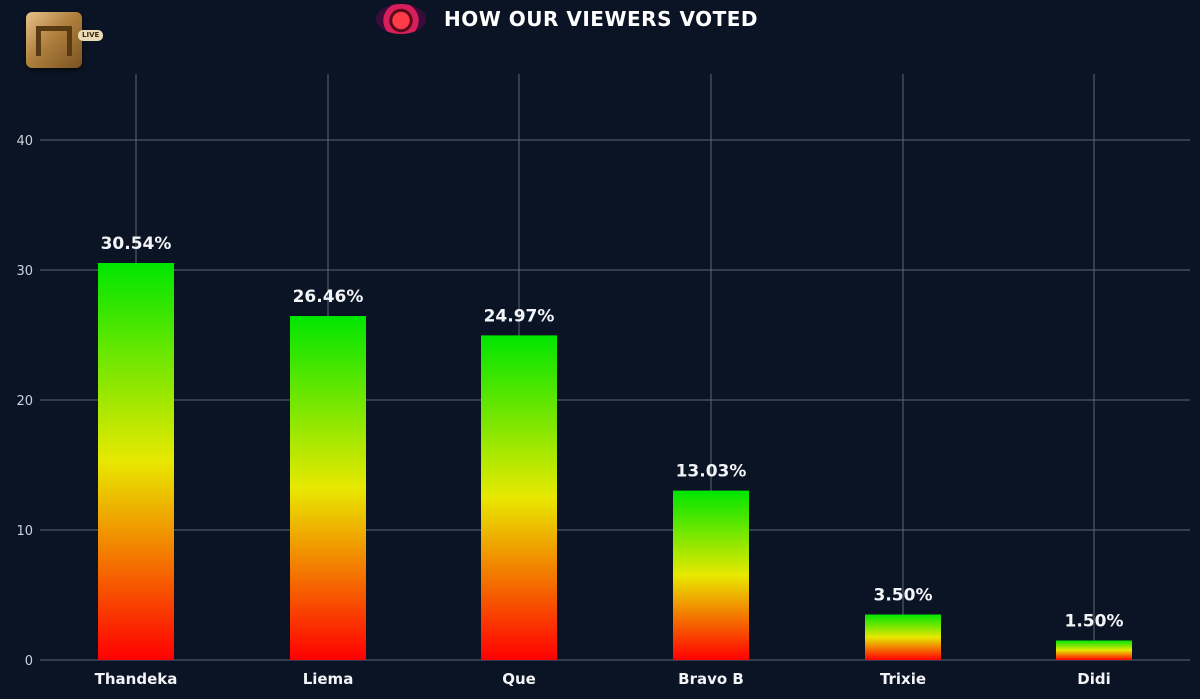 This screenshot has width=1200, height=699. I want to click on show-emblem-icon, so click(401, 19).